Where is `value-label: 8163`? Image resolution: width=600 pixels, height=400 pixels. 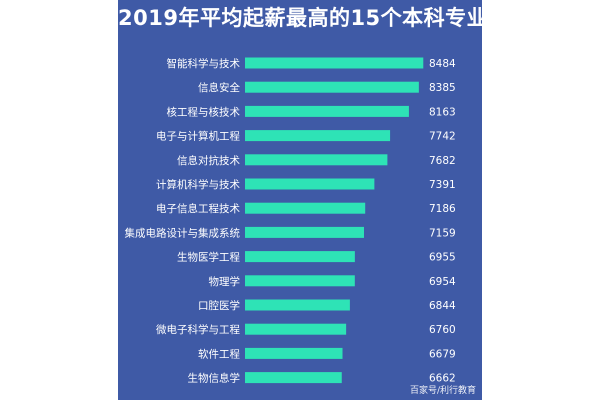 value-label: 8163 is located at coordinates (442, 112).